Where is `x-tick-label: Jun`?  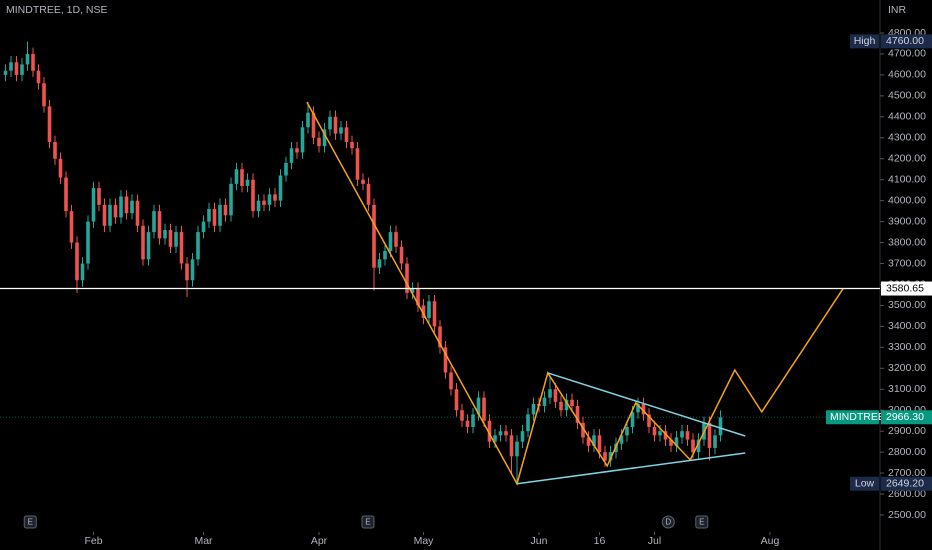
x-tick-label: Jun is located at coordinates (539, 541).